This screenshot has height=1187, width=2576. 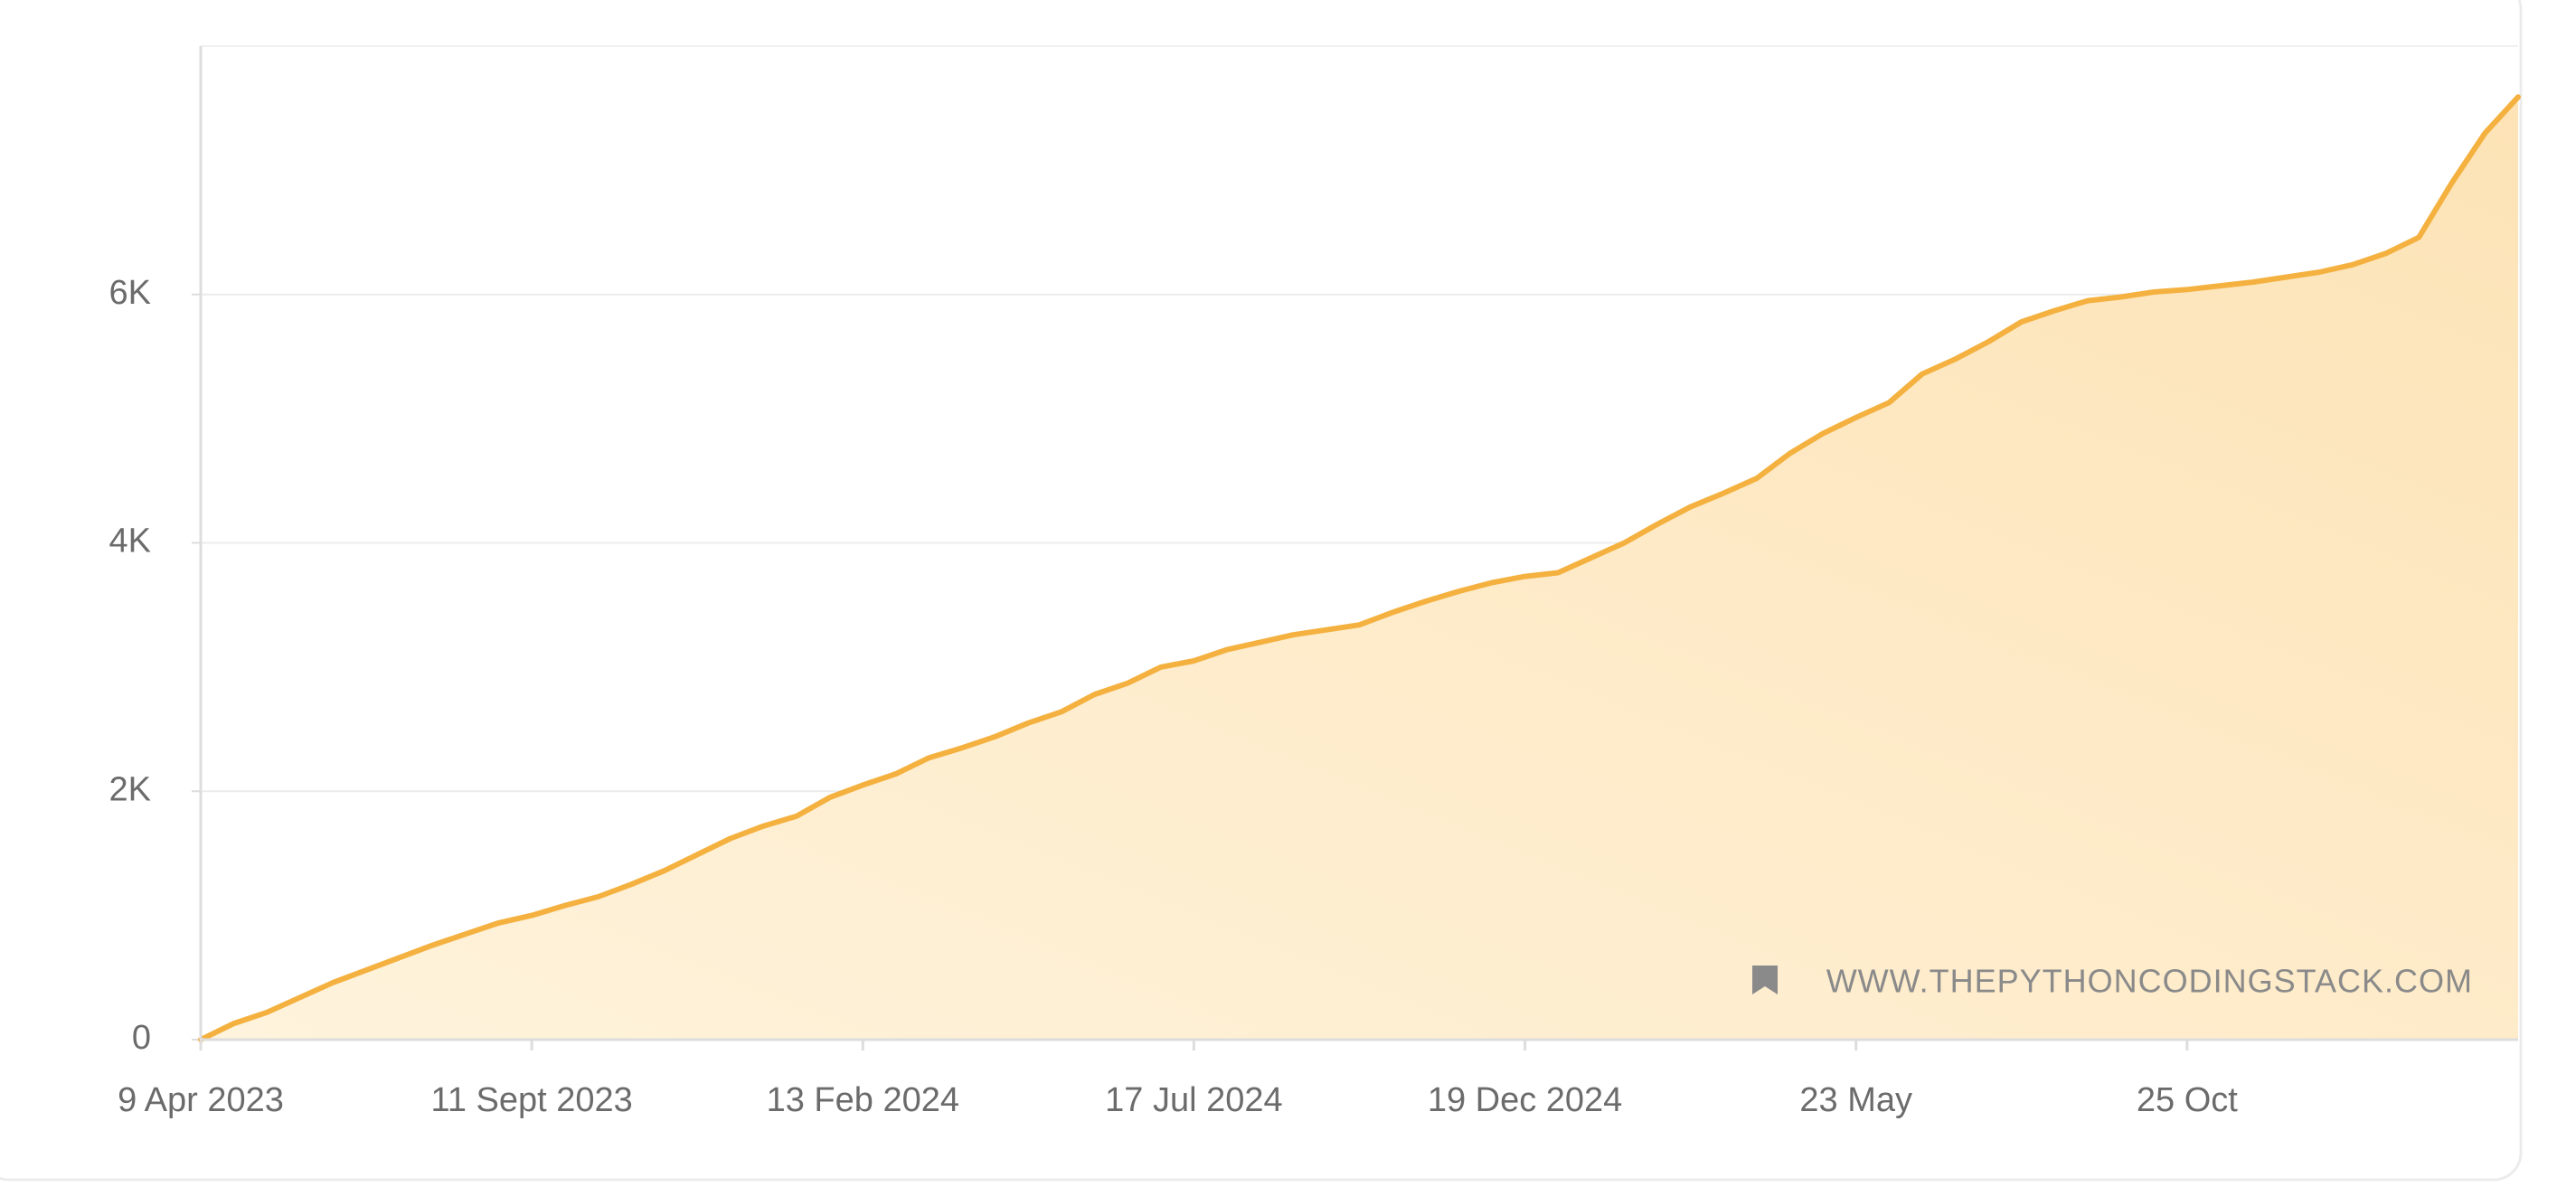 What do you see at coordinates (130, 542) in the screenshot?
I see `y-tick-label: 4K` at bounding box center [130, 542].